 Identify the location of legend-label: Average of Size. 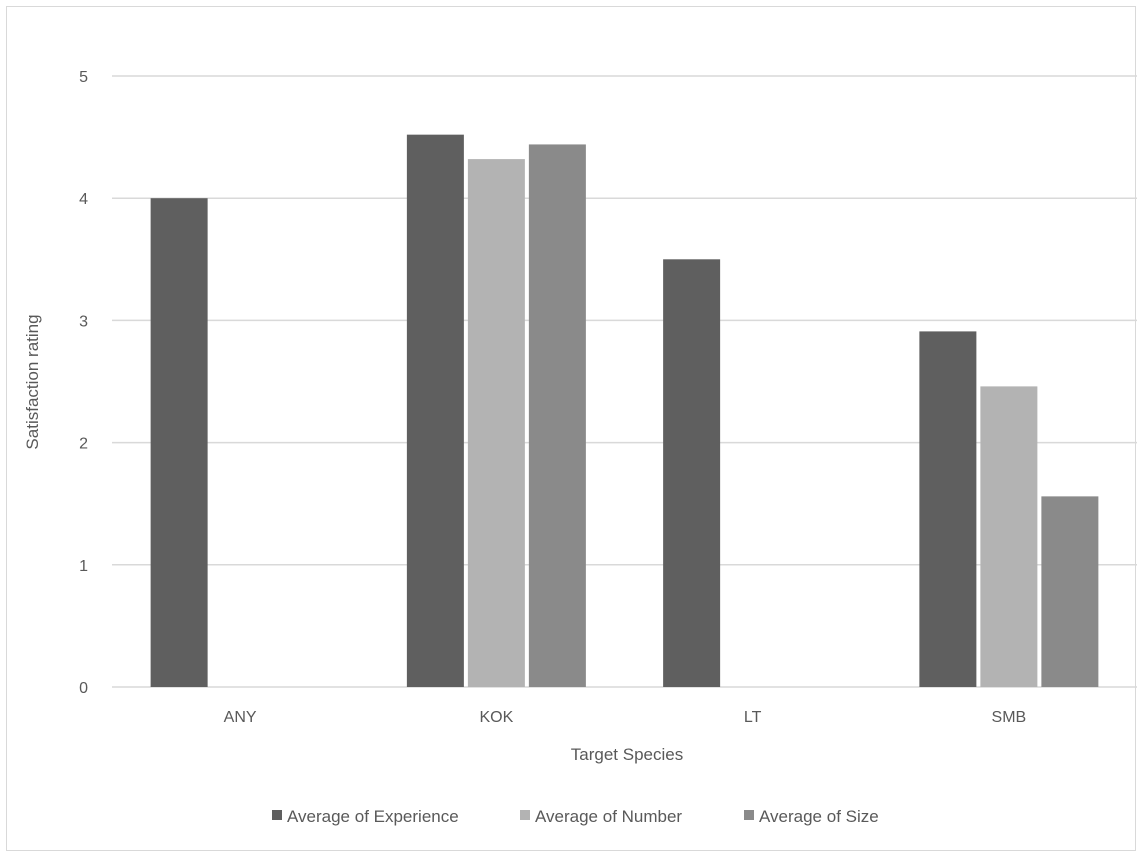
(819, 816).